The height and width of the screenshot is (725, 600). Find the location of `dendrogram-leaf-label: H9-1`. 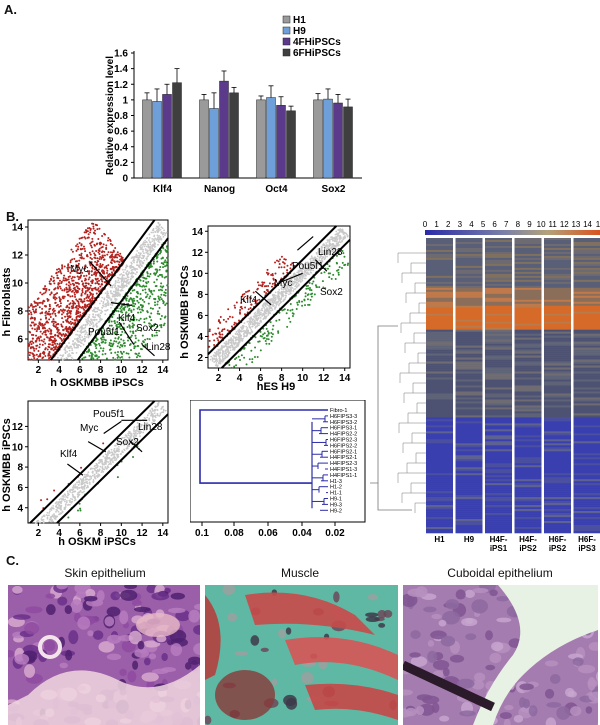

dendrogram-leaf-label: H9-1 is located at coordinates (336, 500).